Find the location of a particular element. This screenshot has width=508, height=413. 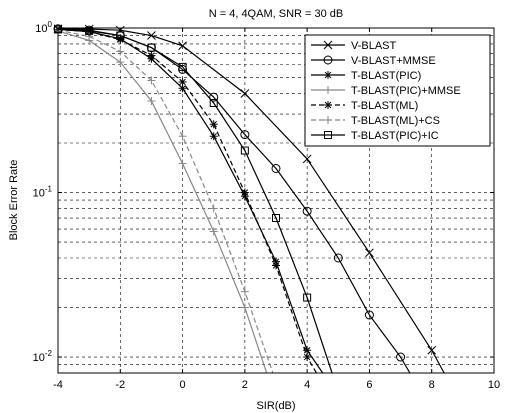

y-tick-label: 10⁻¹ is located at coordinates (43, 192).